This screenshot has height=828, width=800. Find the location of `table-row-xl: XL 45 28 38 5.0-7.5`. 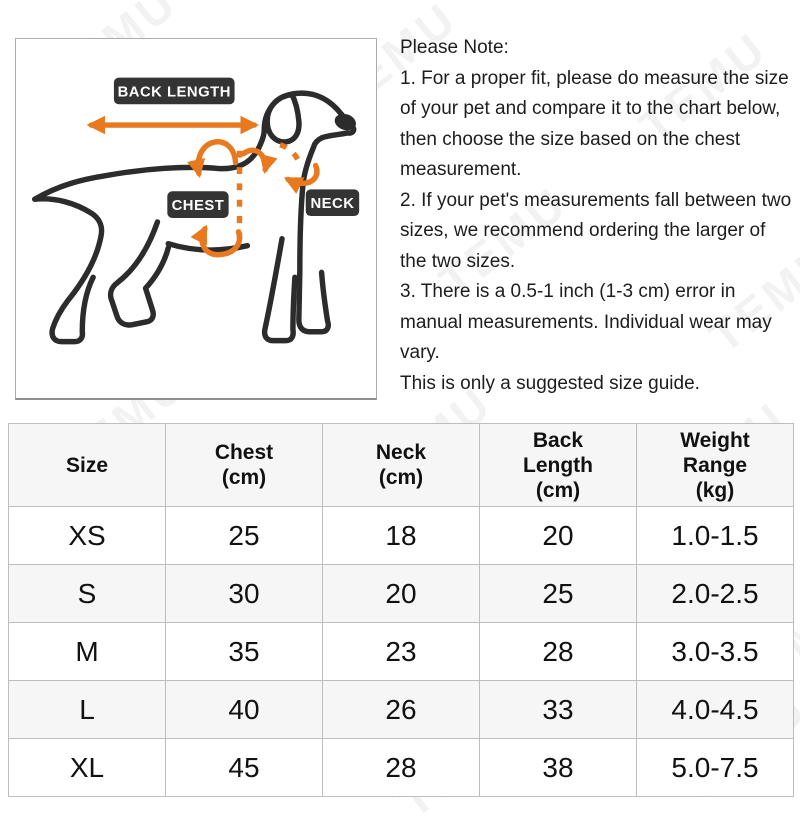

table-row-xl: XL 45 28 38 5.0-7.5 is located at coordinates (401, 767).